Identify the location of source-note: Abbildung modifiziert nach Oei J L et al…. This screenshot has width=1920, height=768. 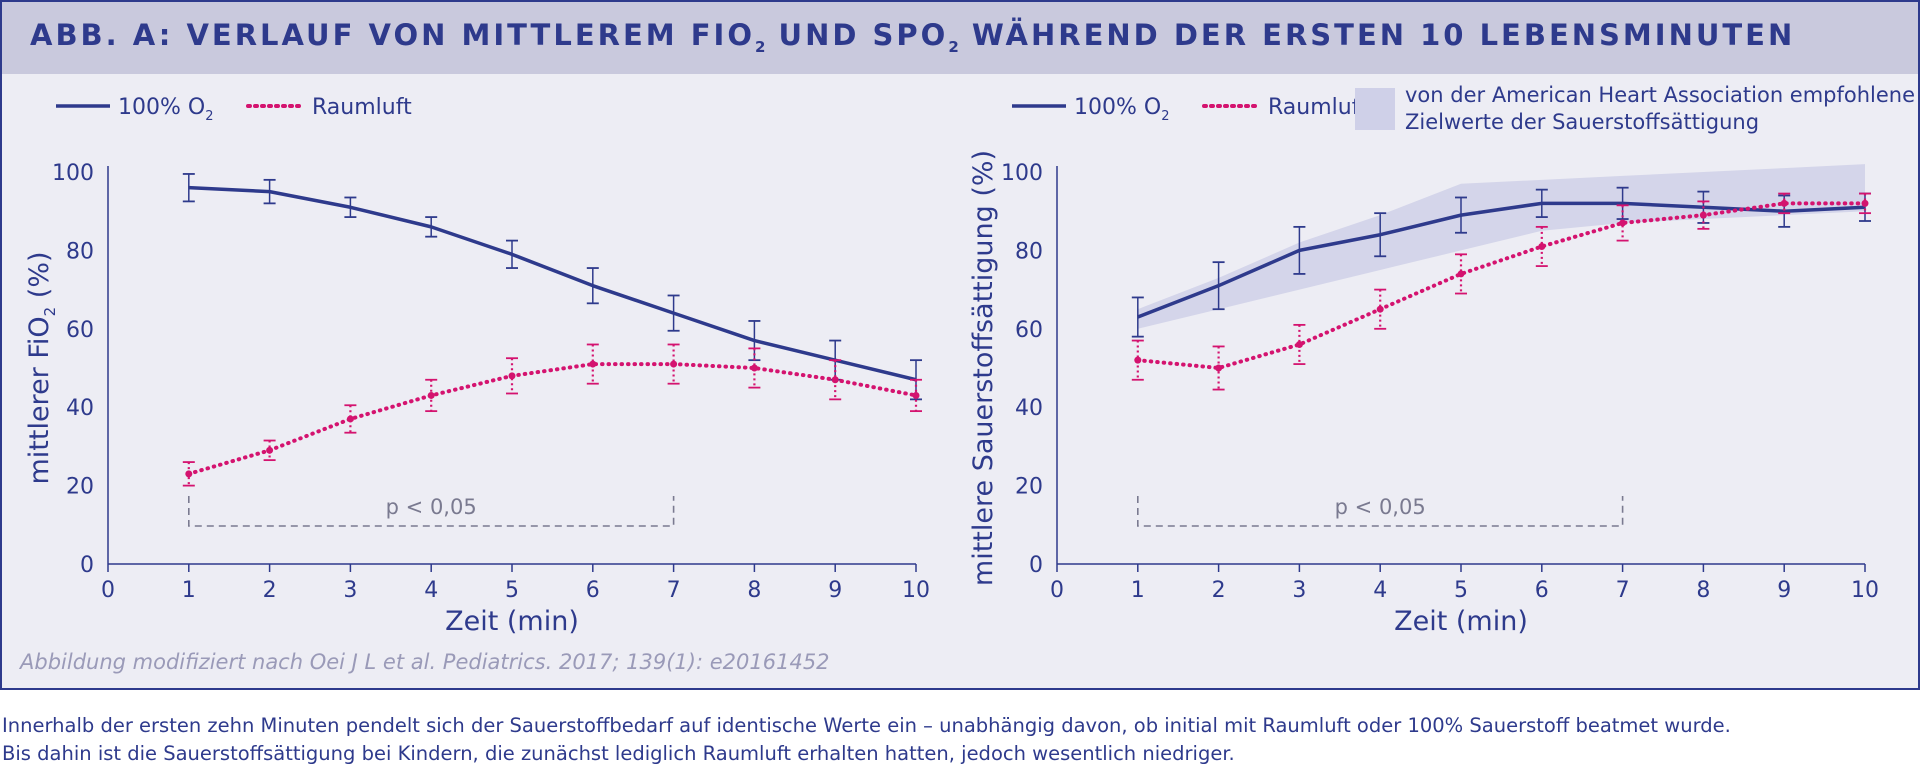
(425, 662).